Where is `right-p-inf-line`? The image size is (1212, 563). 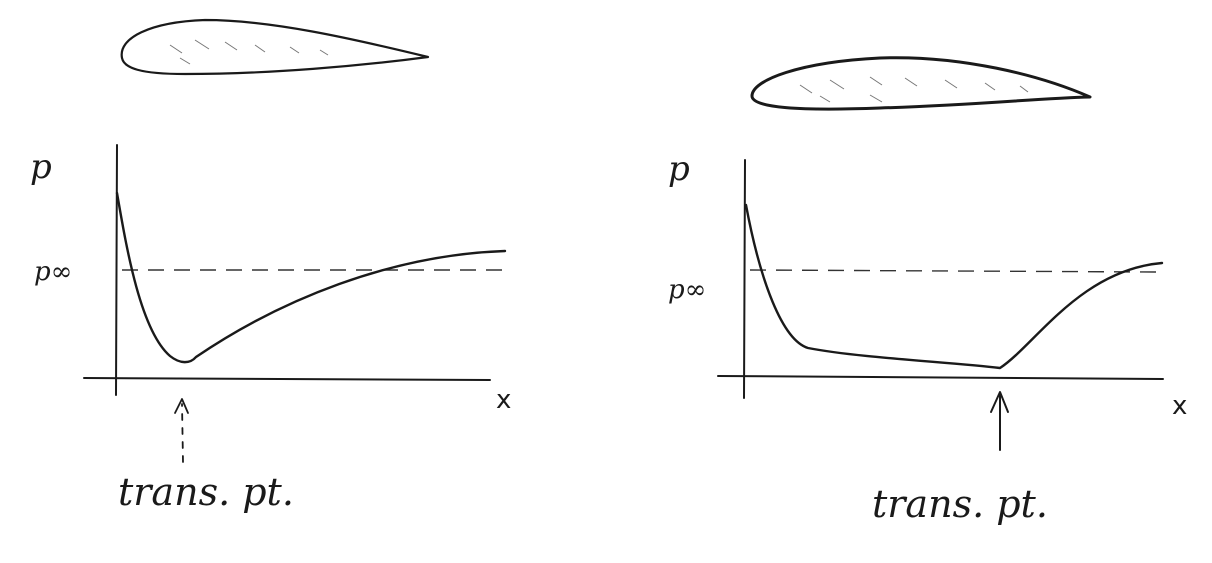
right-p-inf-line is located at coordinates (953, 271).